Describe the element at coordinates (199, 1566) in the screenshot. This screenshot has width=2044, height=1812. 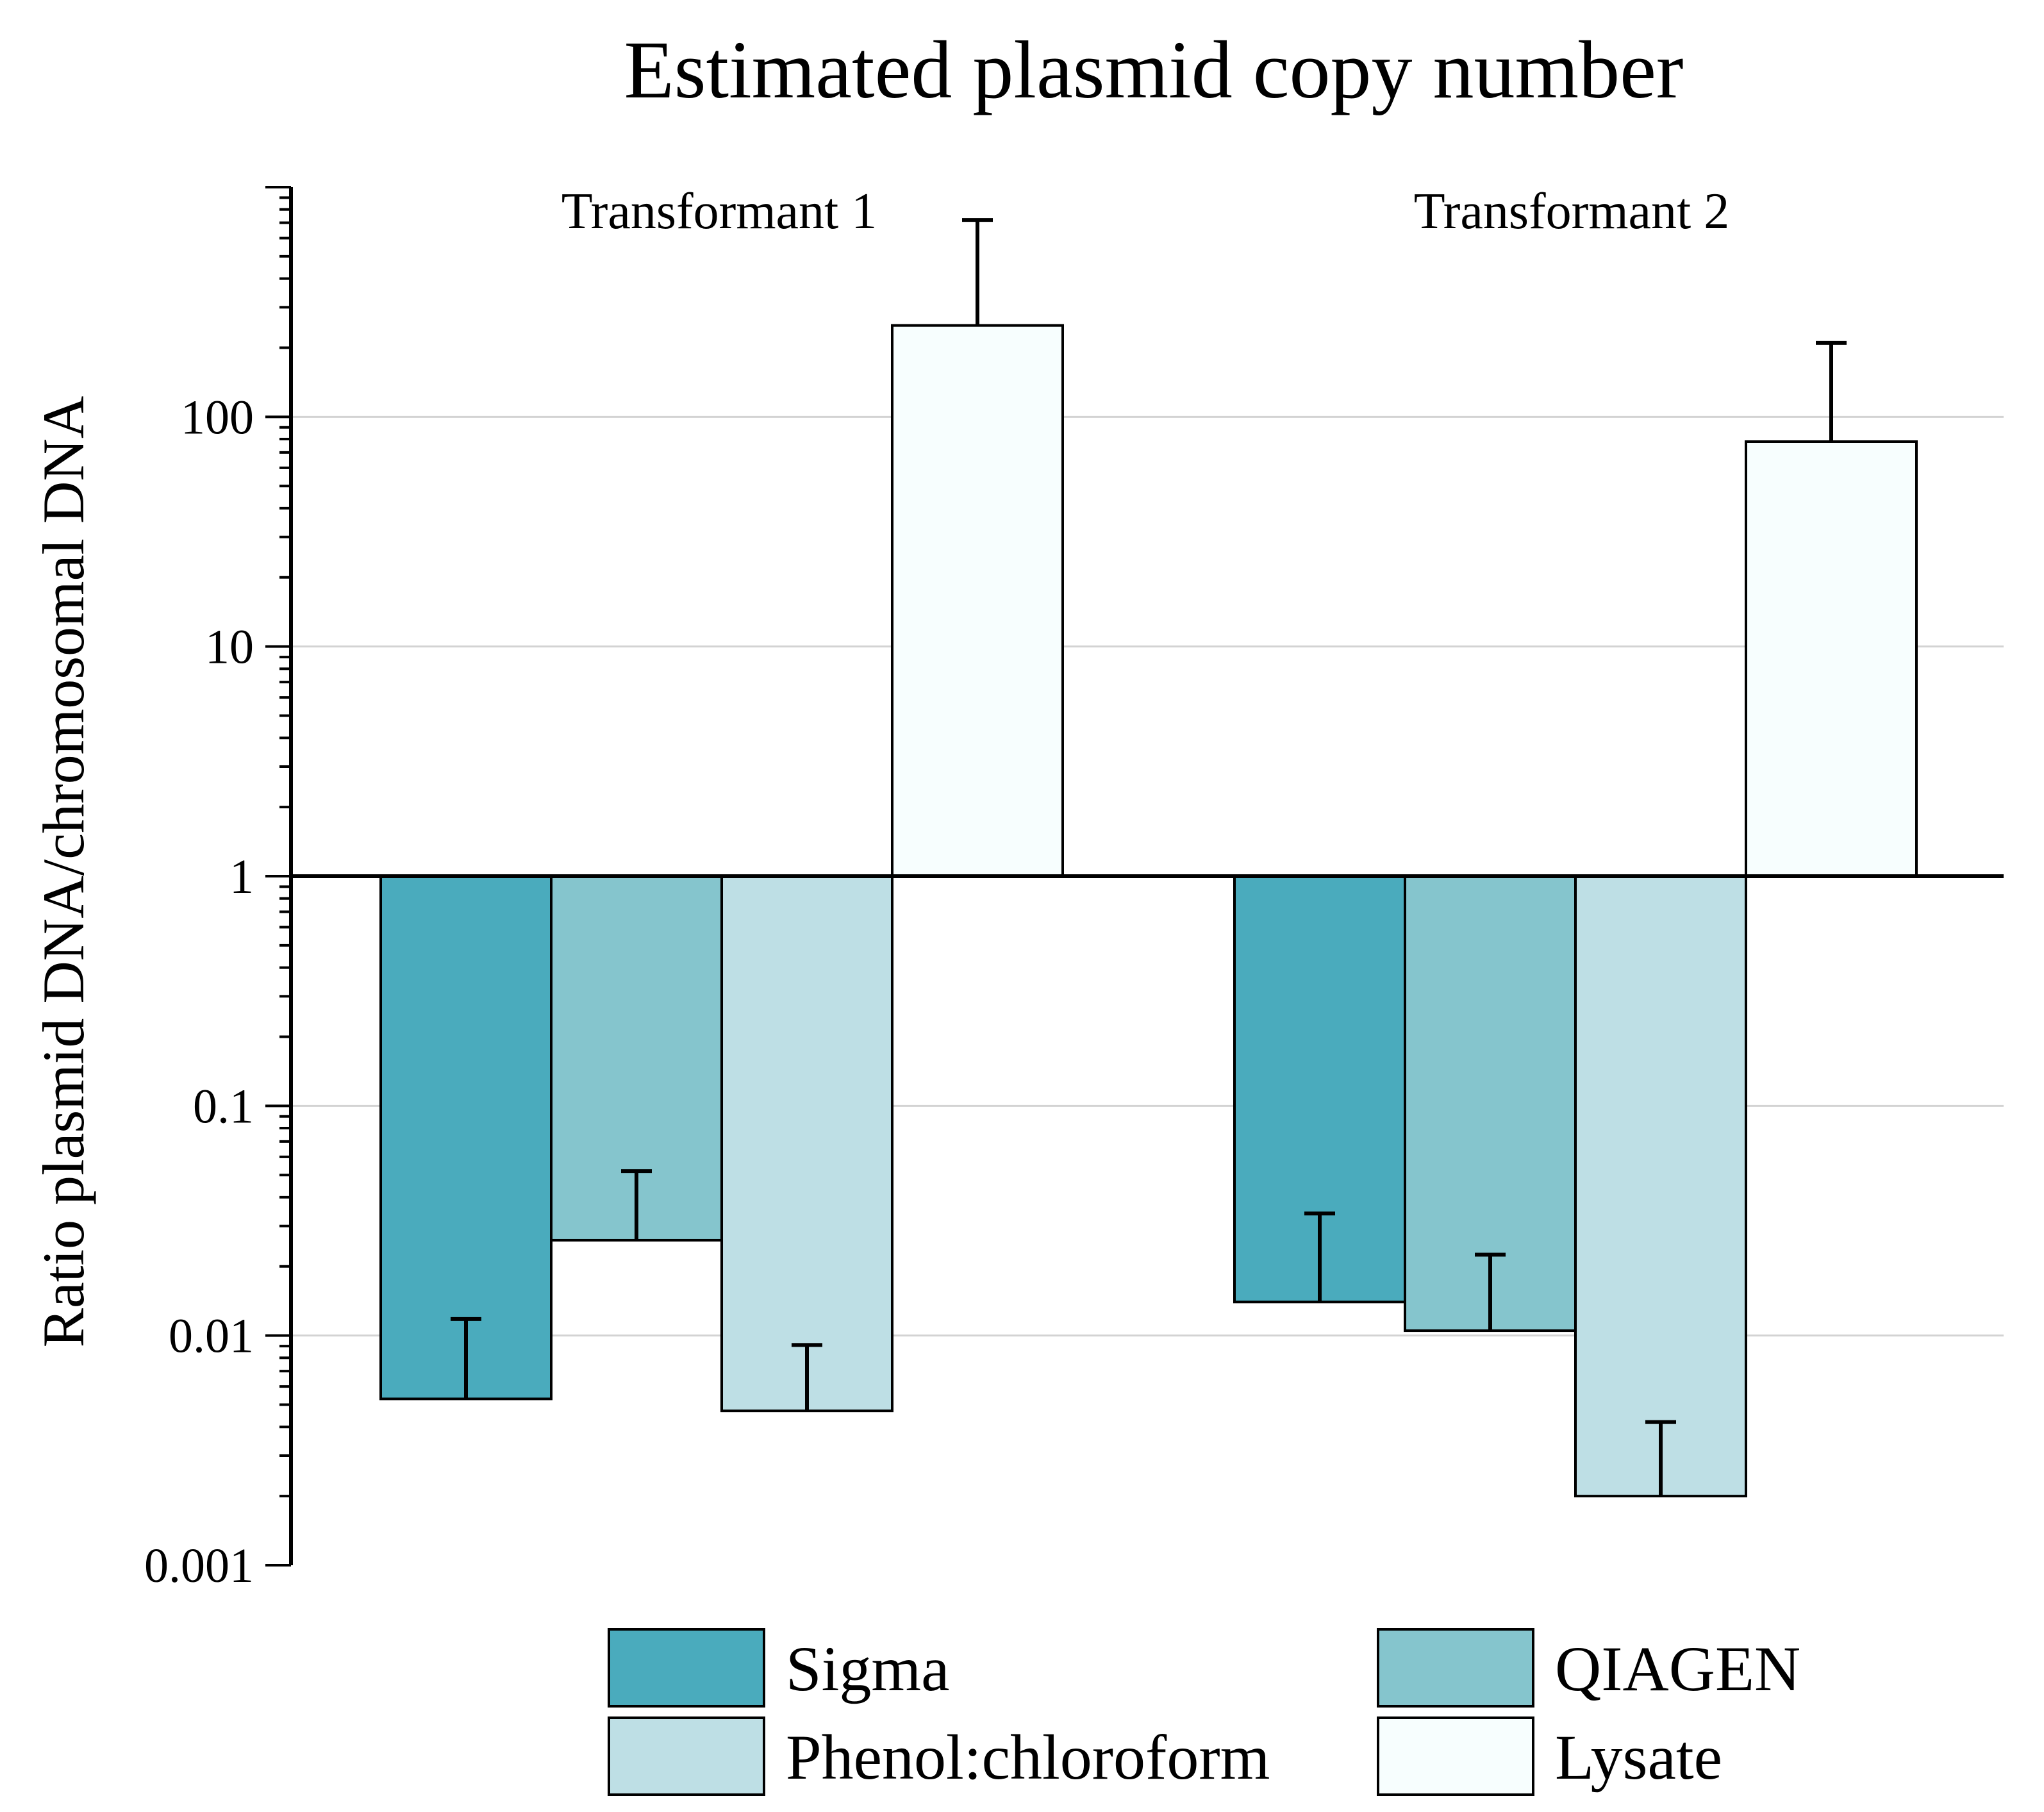
I see `y-tick-label: 0.001` at that location.